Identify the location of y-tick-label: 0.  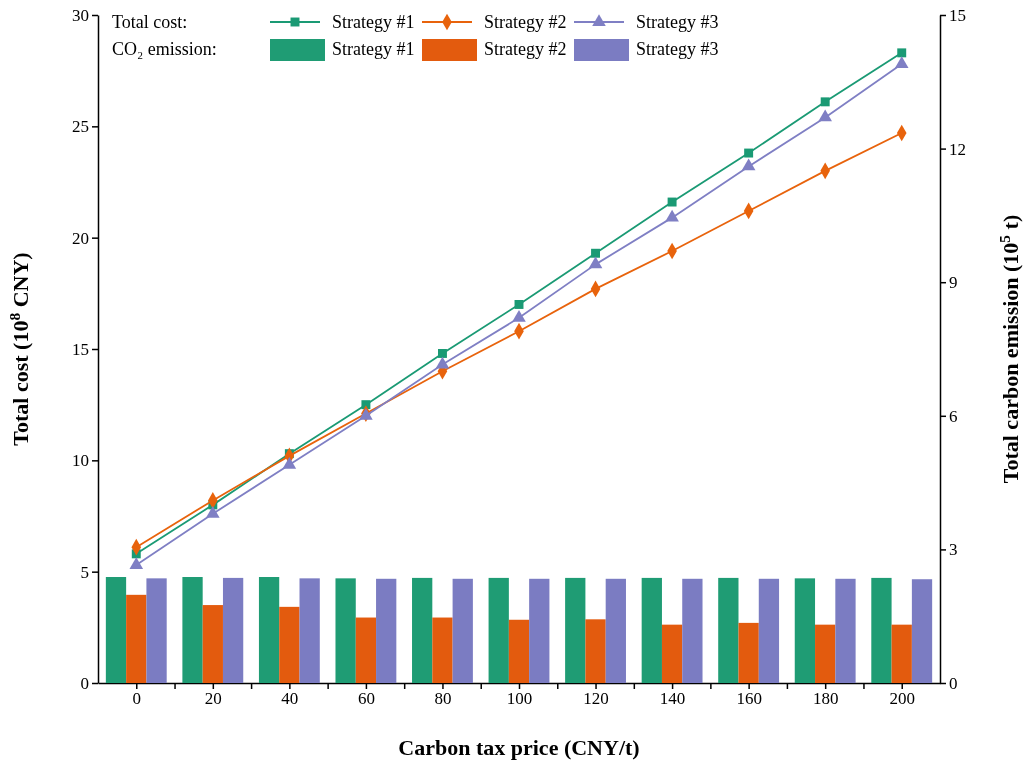
(84, 683).